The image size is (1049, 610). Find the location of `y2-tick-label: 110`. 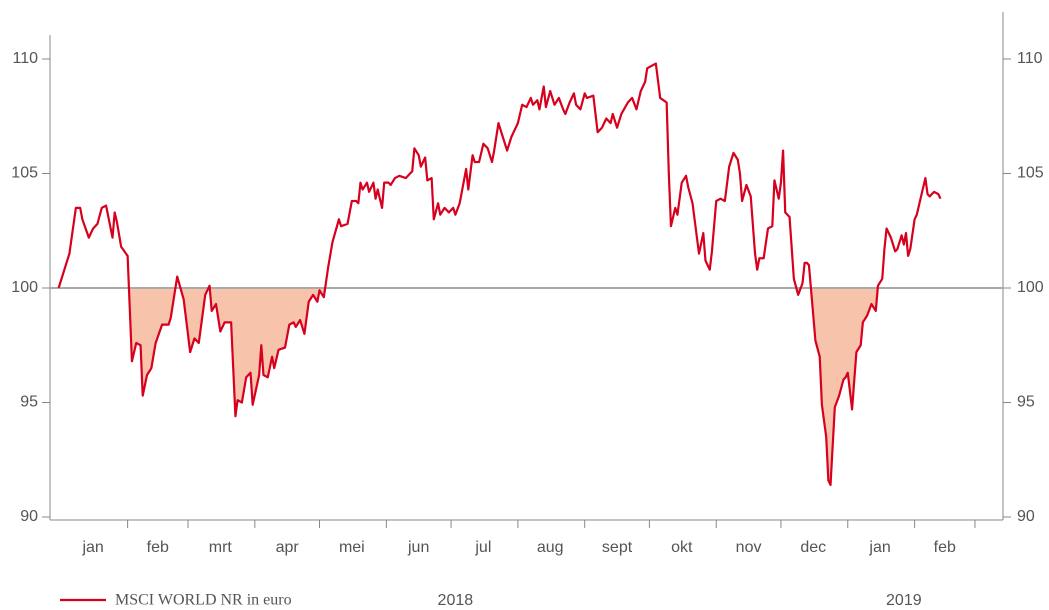

y2-tick-label: 110 is located at coordinates (1030, 58).